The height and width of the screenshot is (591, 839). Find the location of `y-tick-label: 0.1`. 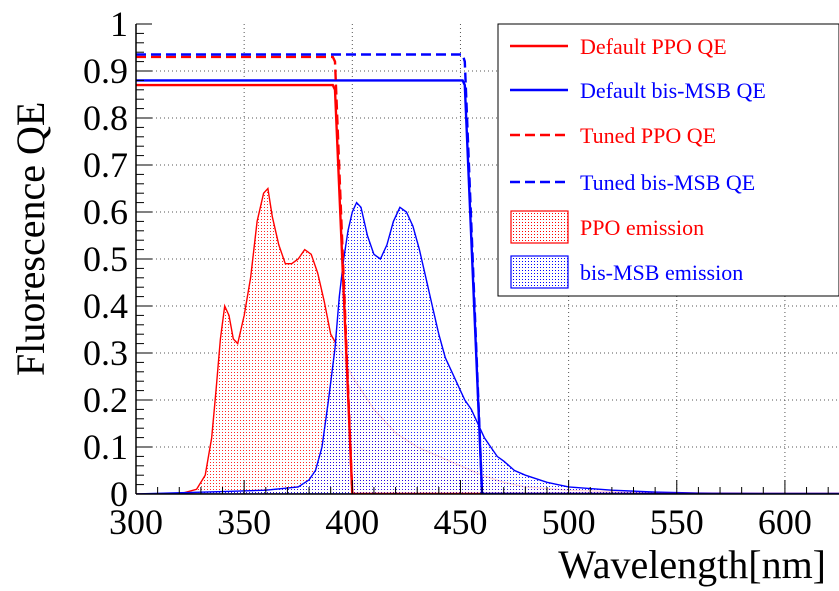

y-tick-label: 0.1 is located at coordinates (105, 447).